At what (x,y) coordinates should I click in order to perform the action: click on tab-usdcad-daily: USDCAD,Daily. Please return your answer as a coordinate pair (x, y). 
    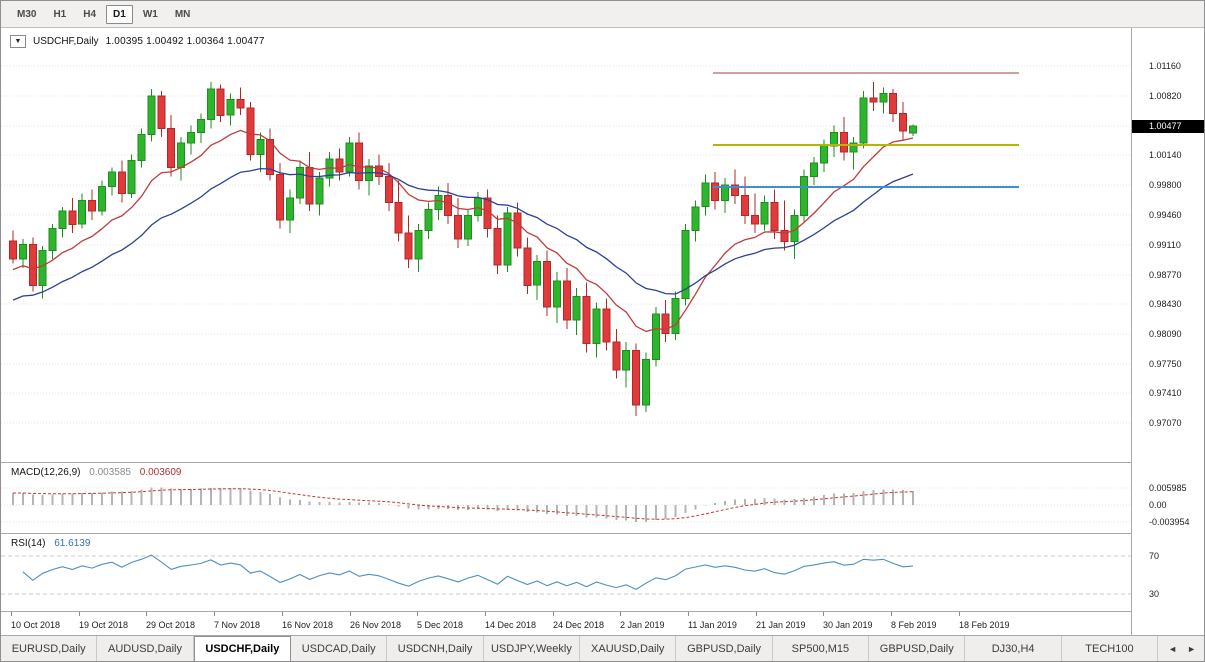
    Looking at the image, I should click on (339, 648).